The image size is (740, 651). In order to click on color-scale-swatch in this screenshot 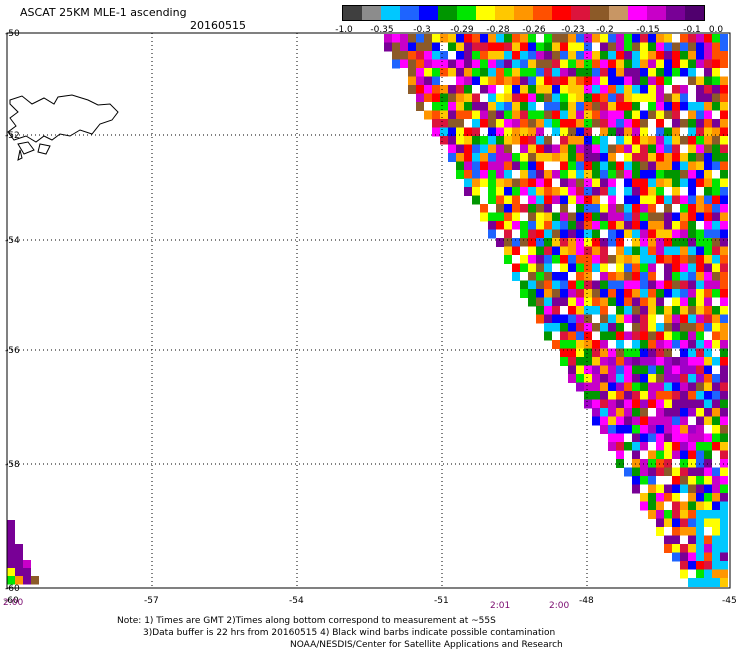, I will do `click(542, 13)`.